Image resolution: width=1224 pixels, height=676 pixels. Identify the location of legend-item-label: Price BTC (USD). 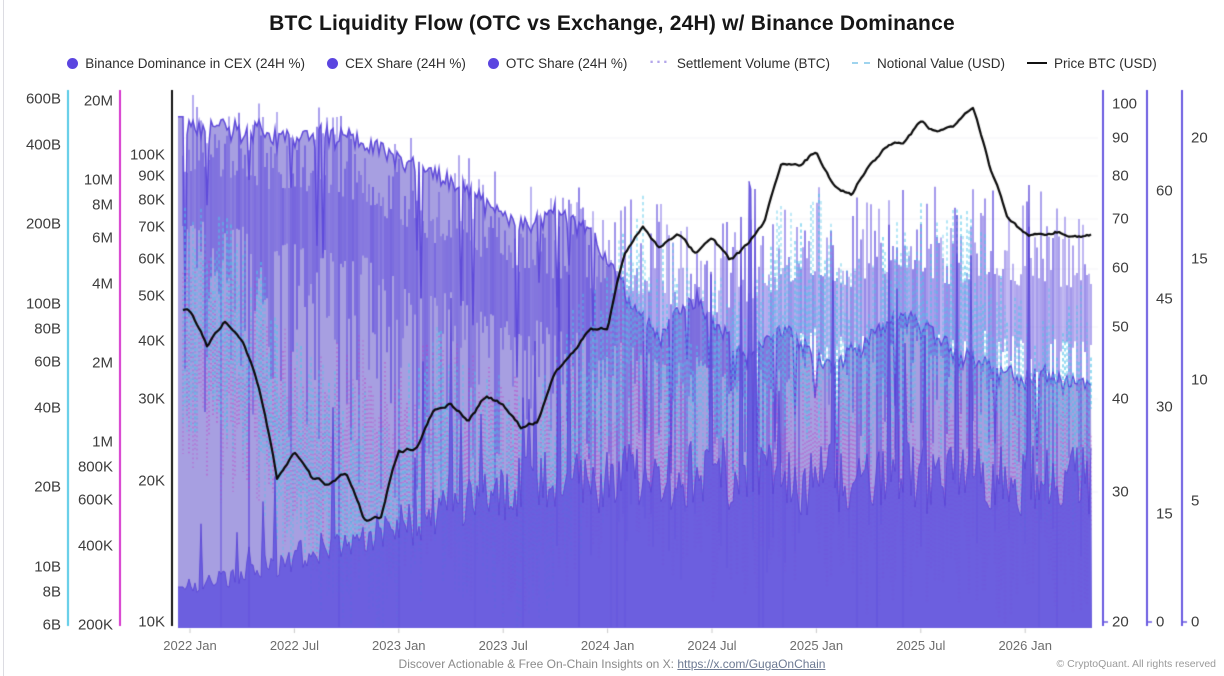
(1105, 63).